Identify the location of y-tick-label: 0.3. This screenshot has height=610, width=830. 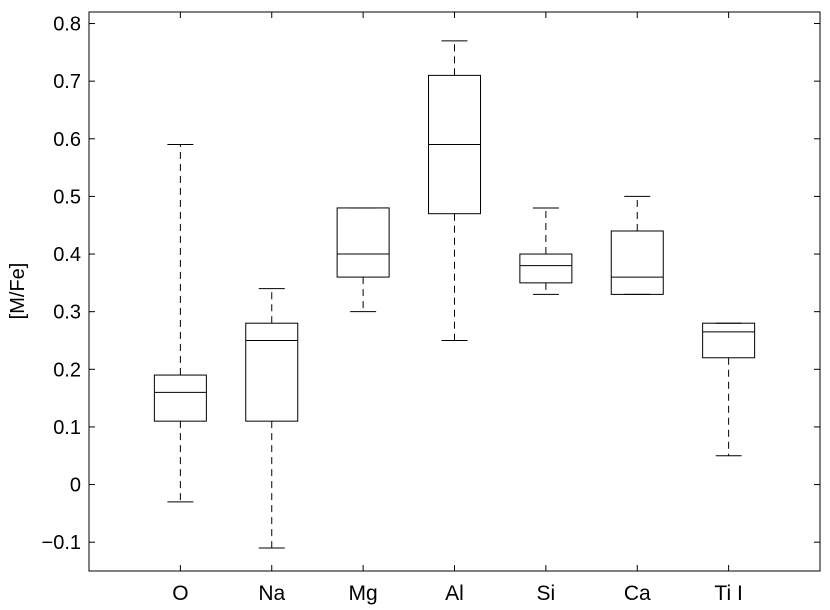
(67, 313).